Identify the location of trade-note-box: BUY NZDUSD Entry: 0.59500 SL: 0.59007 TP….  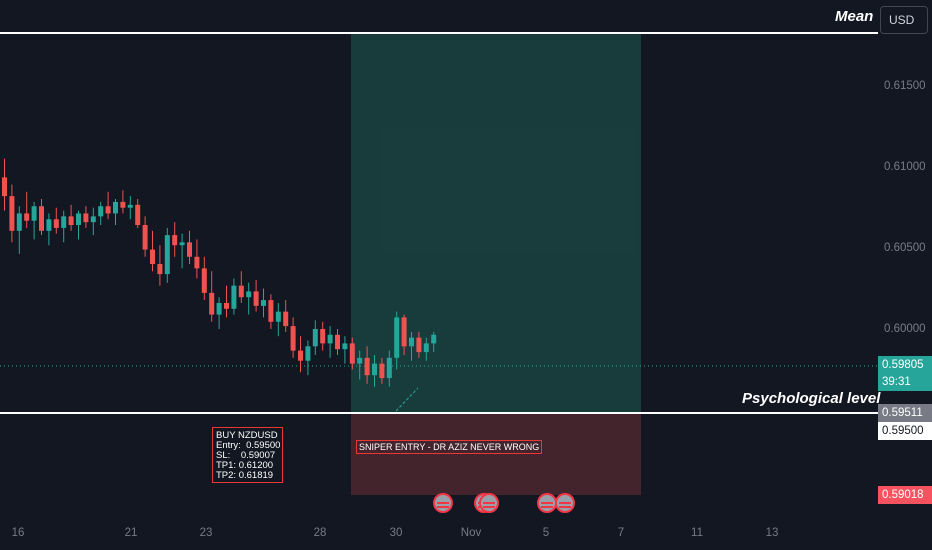
(247, 455).